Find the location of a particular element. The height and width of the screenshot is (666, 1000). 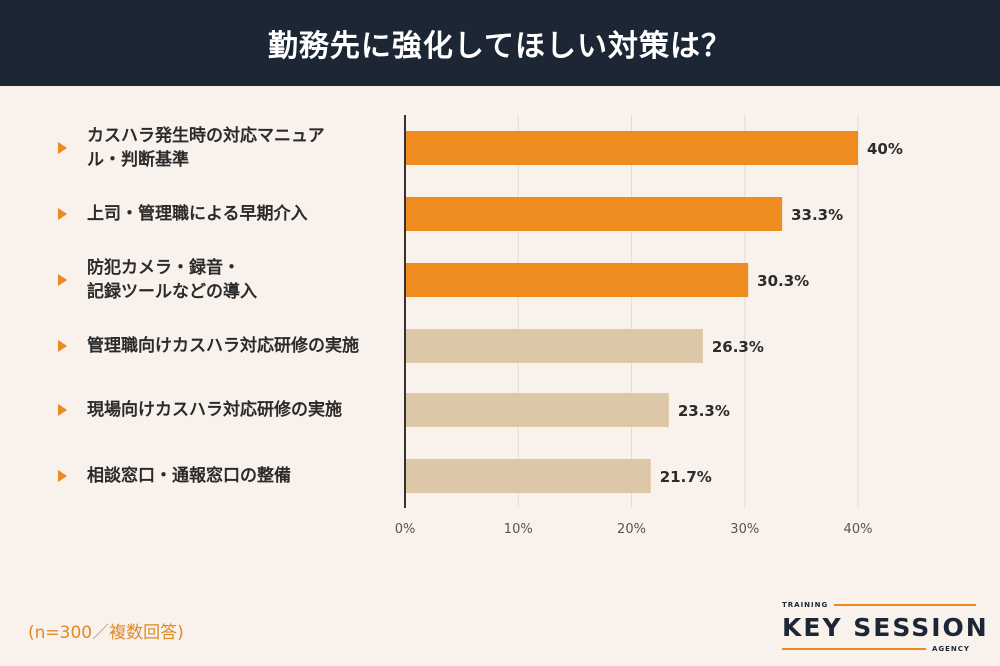

category-label-line: 相談窓口・通報窓口の整備 is located at coordinates (189, 476).